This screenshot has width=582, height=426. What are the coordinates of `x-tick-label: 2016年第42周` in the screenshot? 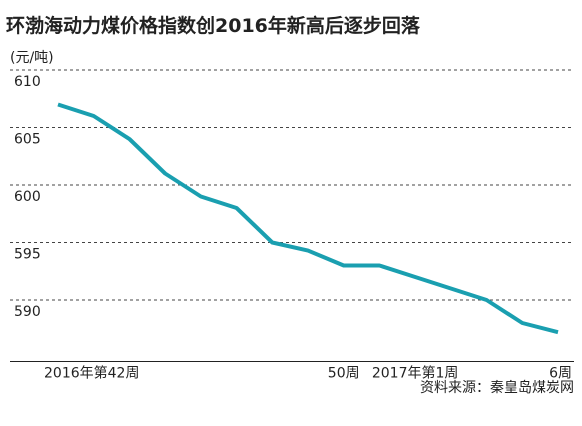 It's located at (91, 373).